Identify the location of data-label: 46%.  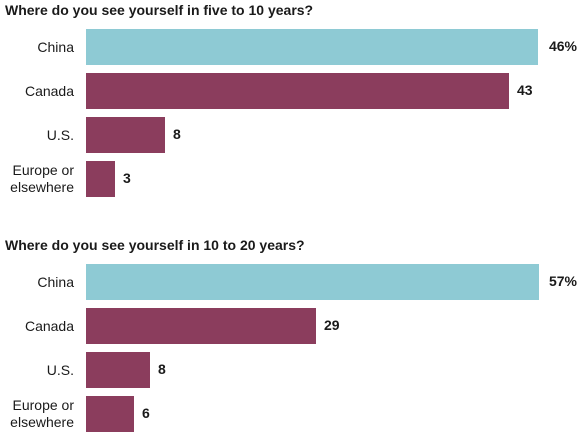
(562, 46).